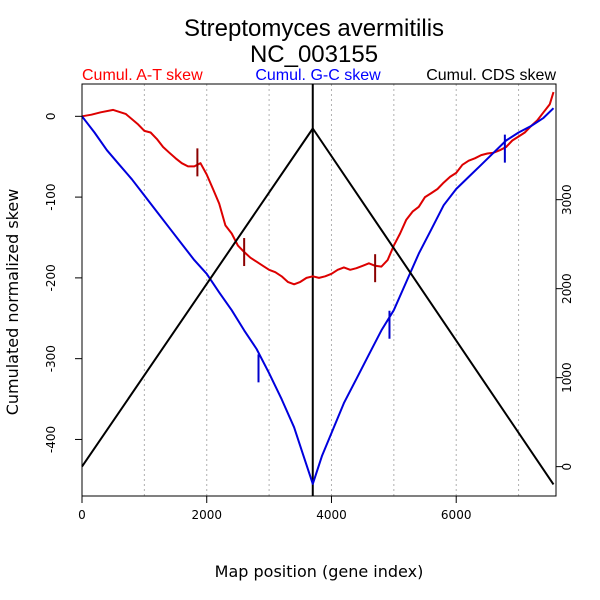 Image resolution: width=600 pixels, height=600 pixels. What do you see at coordinates (82, 515) in the screenshot?
I see `x-tick-label: 0` at bounding box center [82, 515].